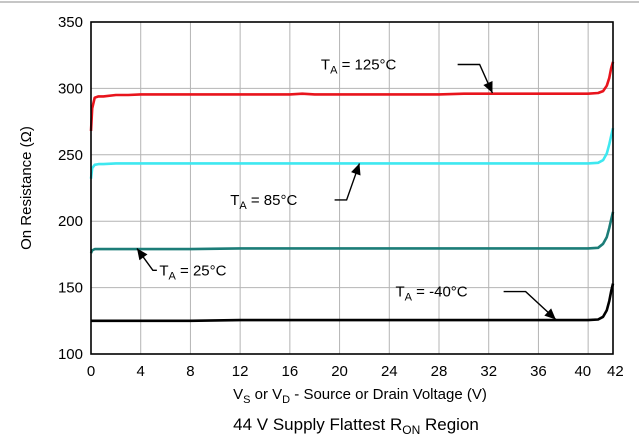 Image resolution: width=639 pixels, height=440 pixels. Describe the element at coordinates (389, 371) in the screenshot. I see `x-tick-label: 24` at that location.